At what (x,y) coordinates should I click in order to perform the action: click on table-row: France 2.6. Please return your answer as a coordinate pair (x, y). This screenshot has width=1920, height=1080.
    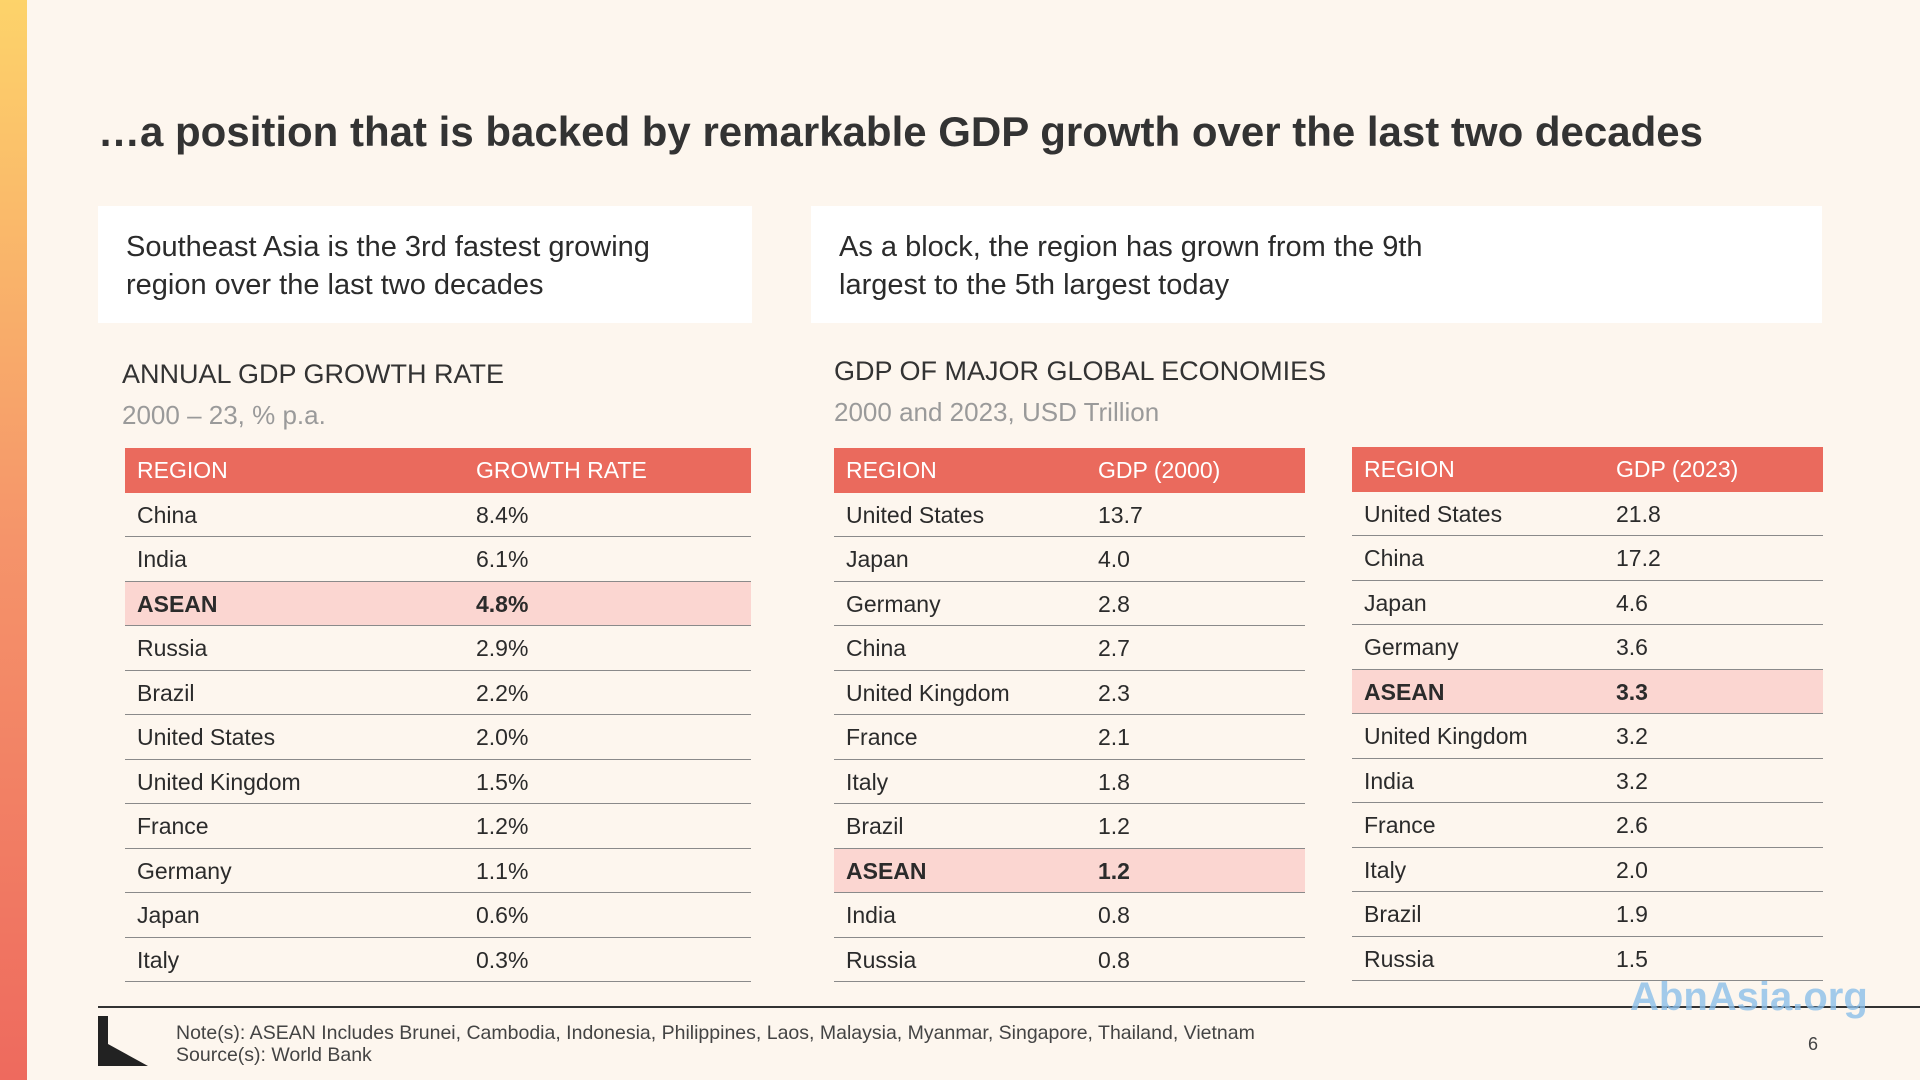
    Looking at the image, I should click on (1587, 825).